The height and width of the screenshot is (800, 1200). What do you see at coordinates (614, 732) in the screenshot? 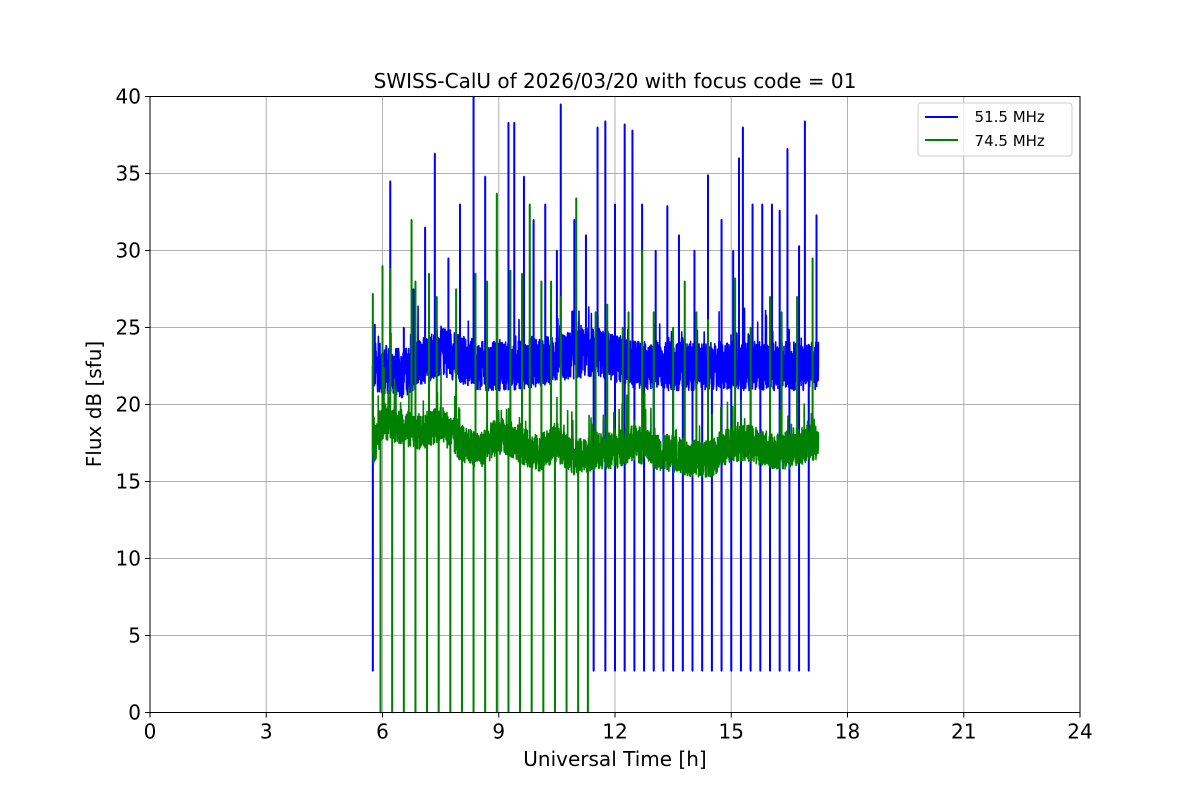
I see `x-tick-label-12: 12` at bounding box center [614, 732].